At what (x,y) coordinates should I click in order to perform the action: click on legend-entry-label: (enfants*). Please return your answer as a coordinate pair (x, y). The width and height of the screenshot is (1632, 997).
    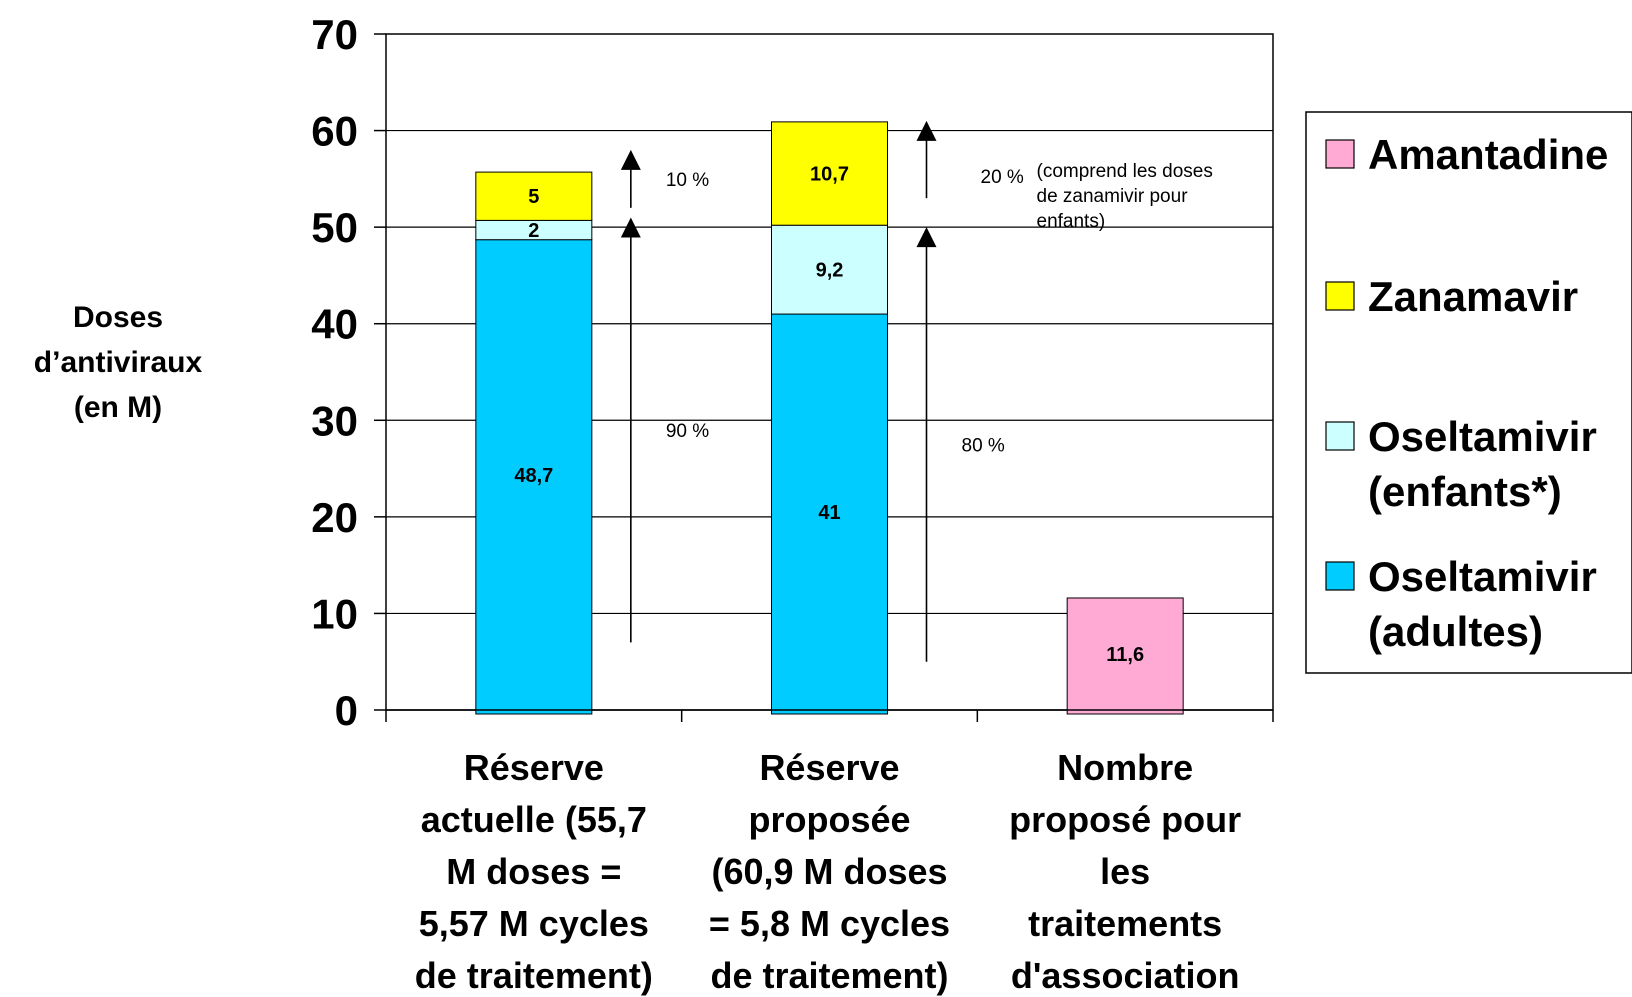
    Looking at the image, I should click on (1465, 491).